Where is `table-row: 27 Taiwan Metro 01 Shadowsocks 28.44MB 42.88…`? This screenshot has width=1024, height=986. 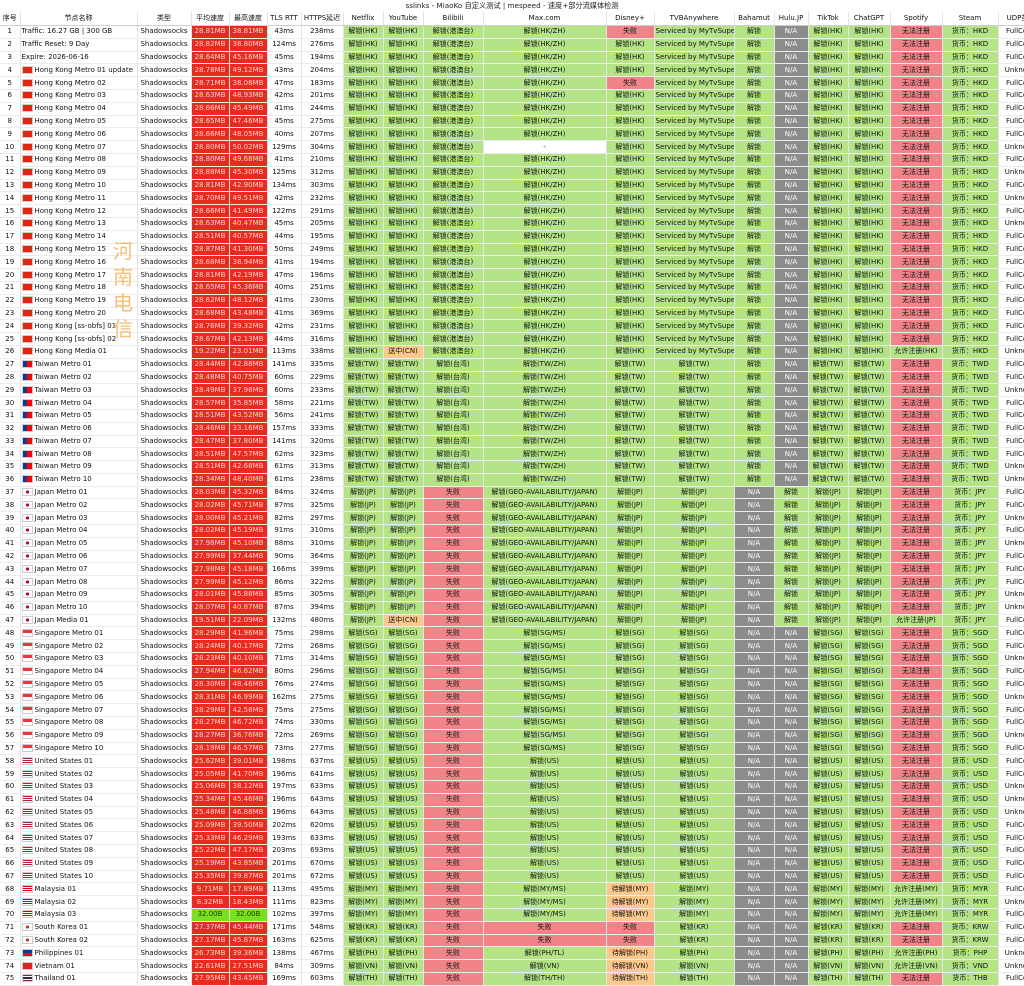
table-row: 27 Taiwan Metro 01 Shadowsocks 28.44MB 42.88… is located at coordinates (512, 365).